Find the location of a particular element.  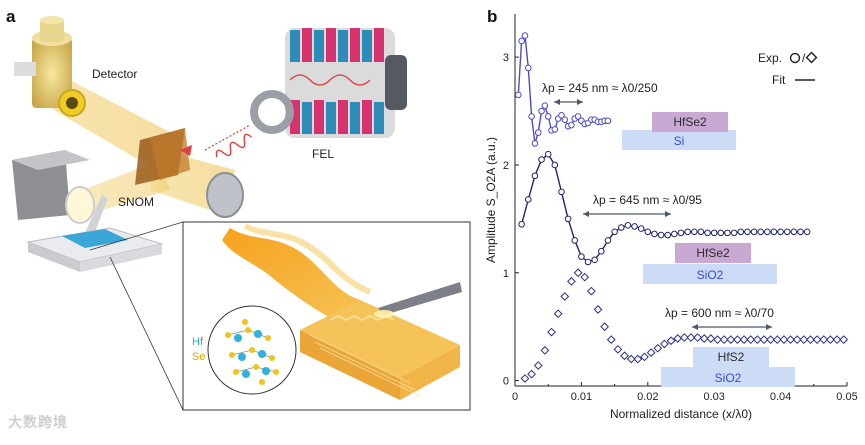

hfse2-crystal is located at coordinates (380, 350).